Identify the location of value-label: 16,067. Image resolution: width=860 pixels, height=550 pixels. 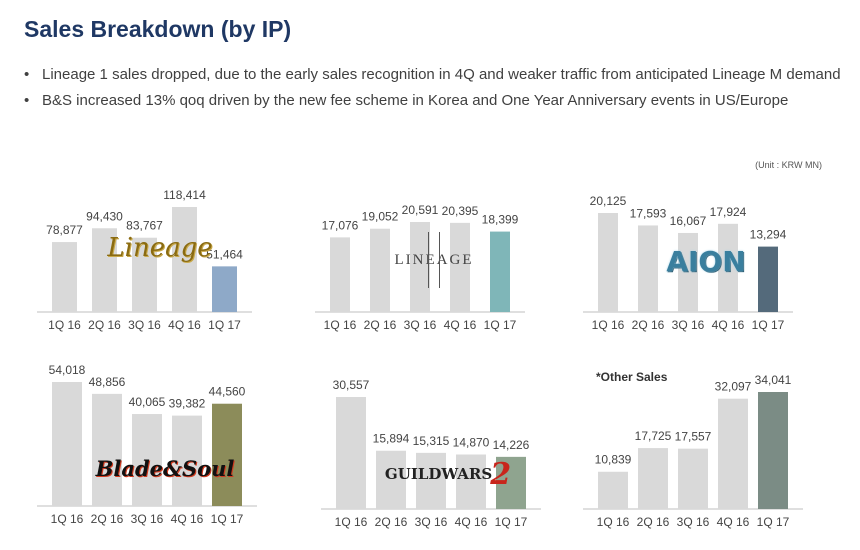
(688, 221).